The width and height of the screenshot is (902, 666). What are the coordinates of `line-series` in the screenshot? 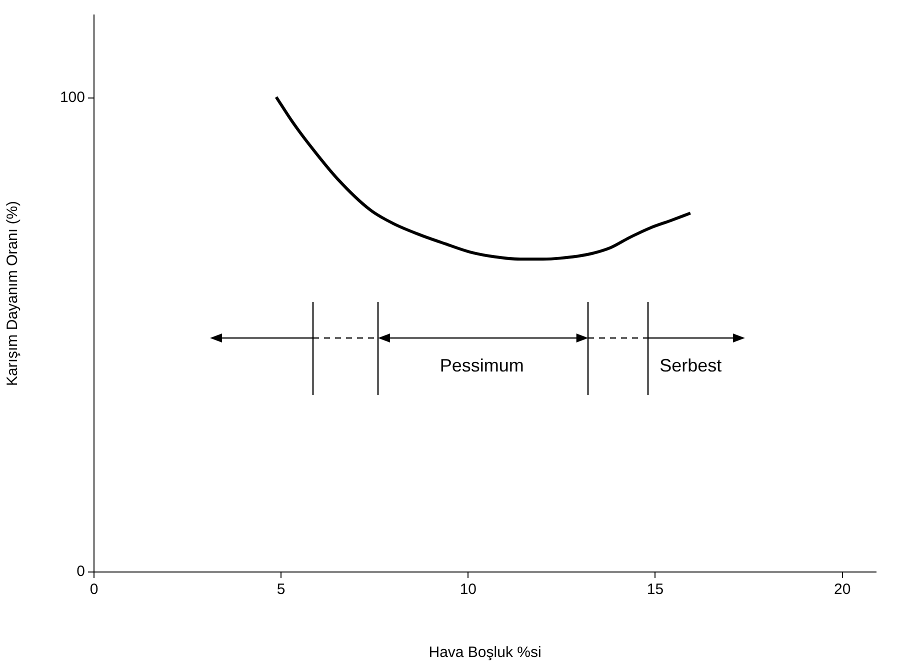 It's located at (483, 178).